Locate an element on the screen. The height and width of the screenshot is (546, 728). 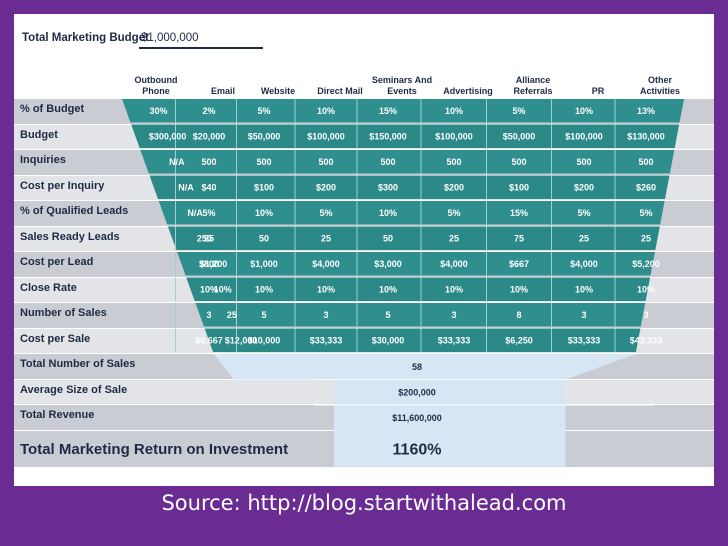
cell-value: $800 is located at coordinates (209, 264).